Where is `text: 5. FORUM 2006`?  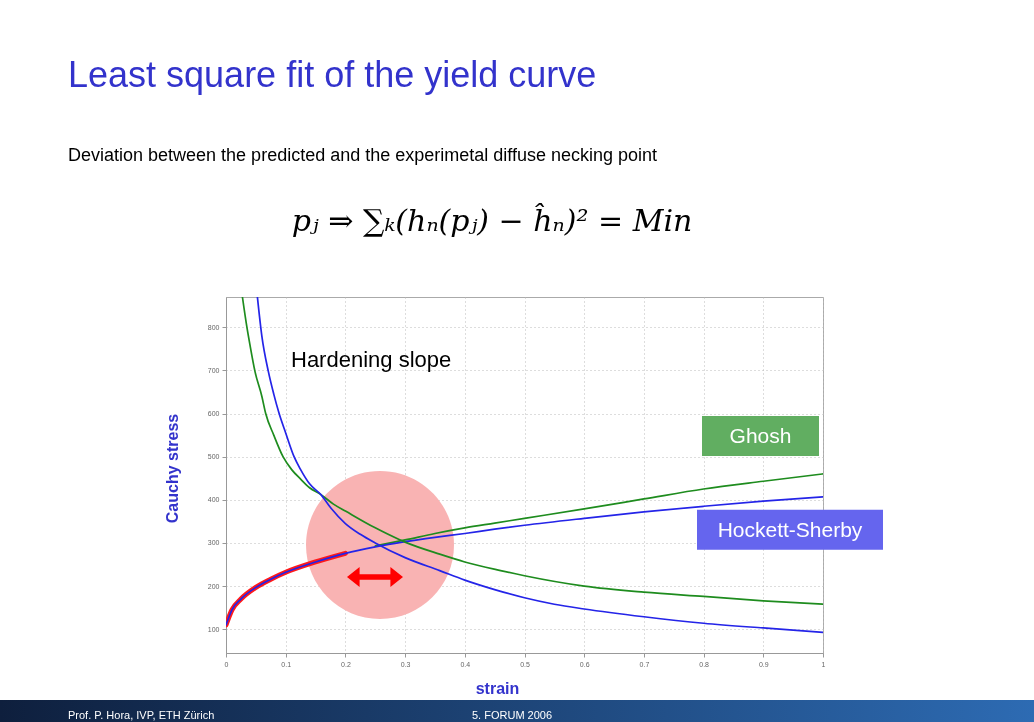 text: 5. FORUM 2006 is located at coordinates (512, 715).